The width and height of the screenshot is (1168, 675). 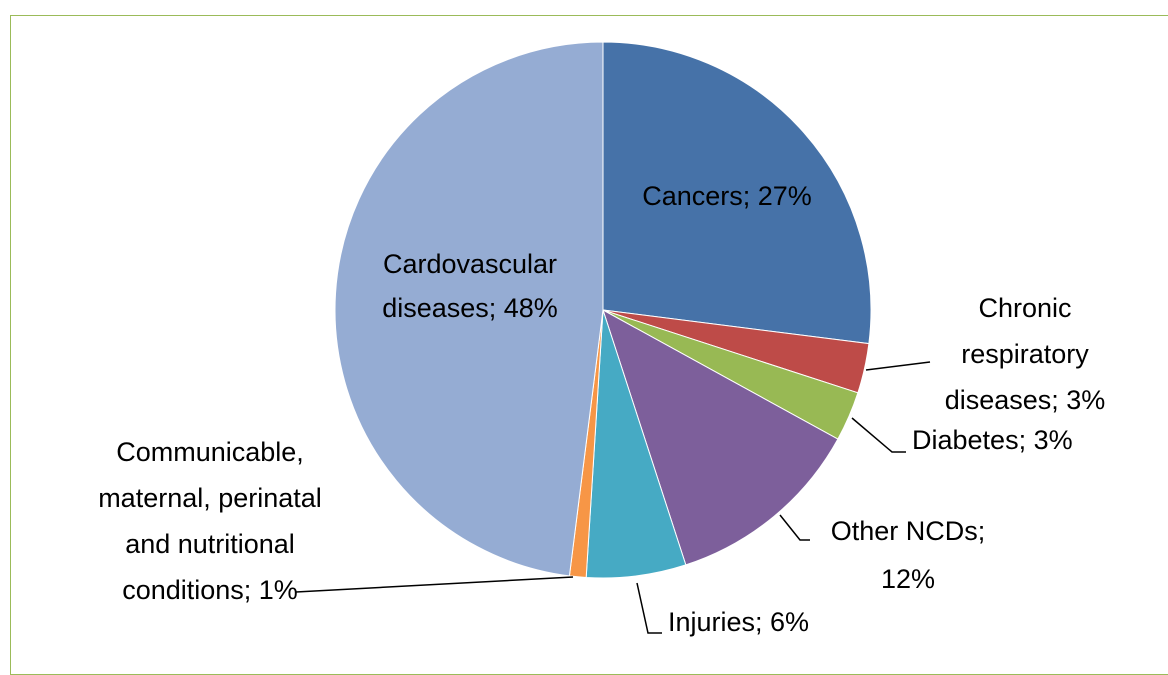 What do you see at coordinates (992, 440) in the screenshot?
I see `slice-label: Diabetes; 3%` at bounding box center [992, 440].